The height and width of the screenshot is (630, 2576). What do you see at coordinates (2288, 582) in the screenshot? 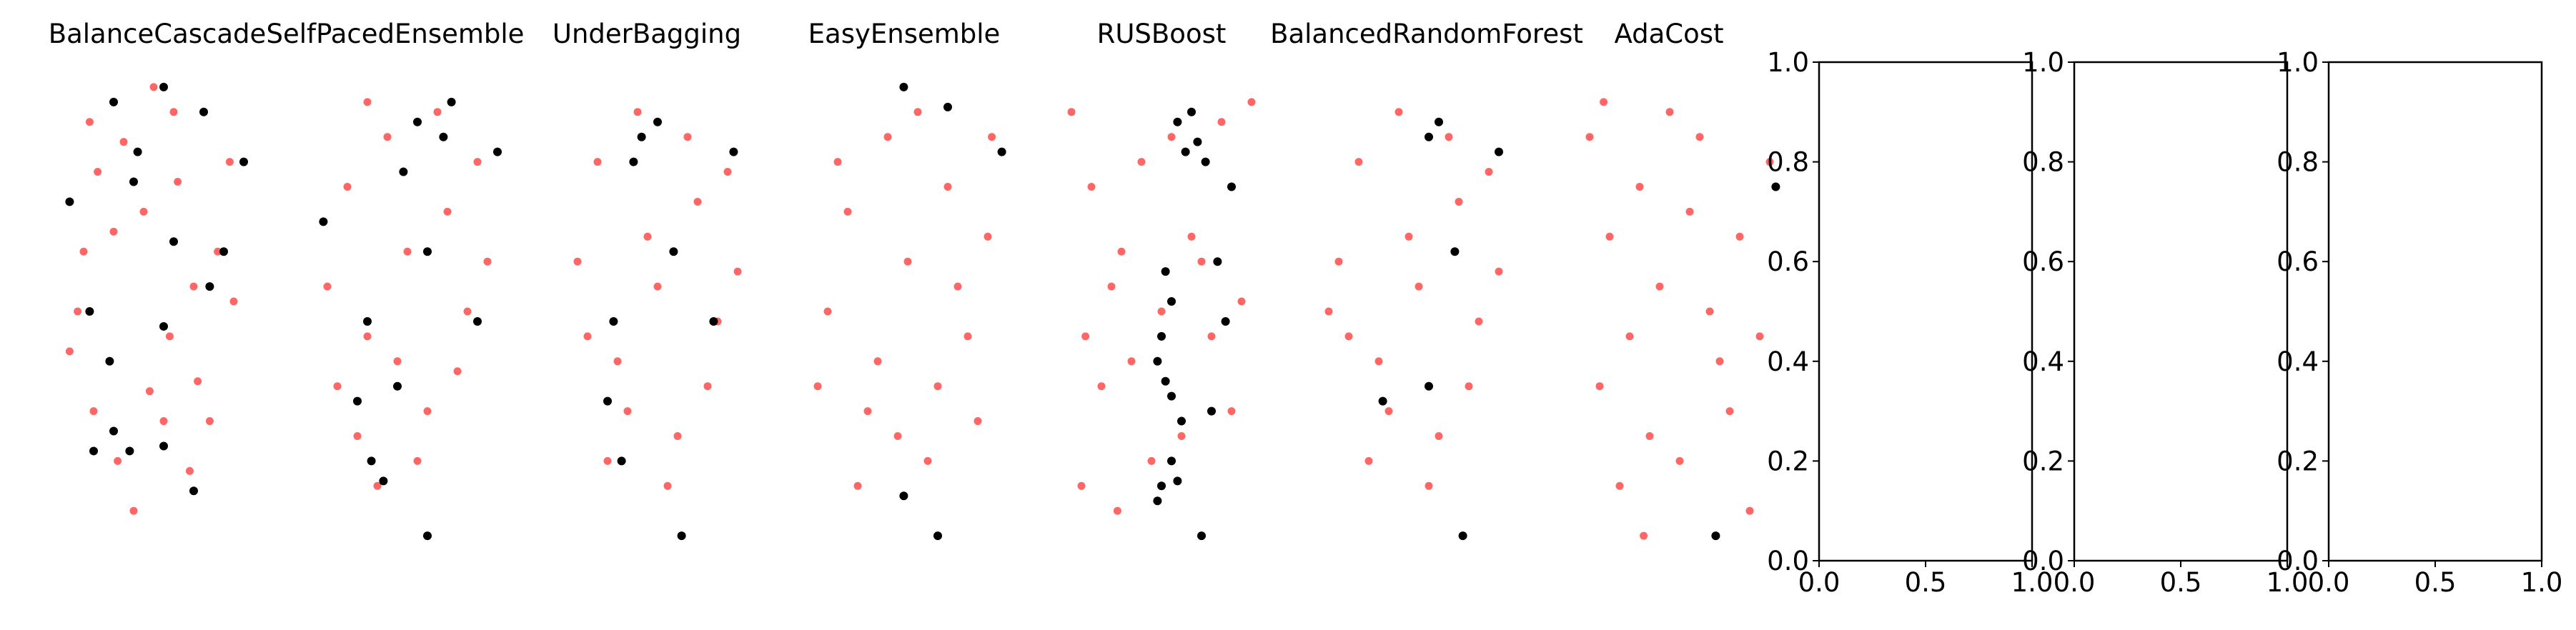
I see `x-tick-label: 1.0` at bounding box center [2288, 582].